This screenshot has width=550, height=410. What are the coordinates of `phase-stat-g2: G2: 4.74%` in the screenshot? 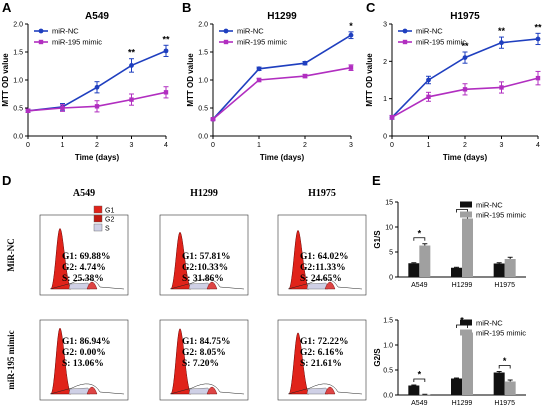 It's located at (84, 268).